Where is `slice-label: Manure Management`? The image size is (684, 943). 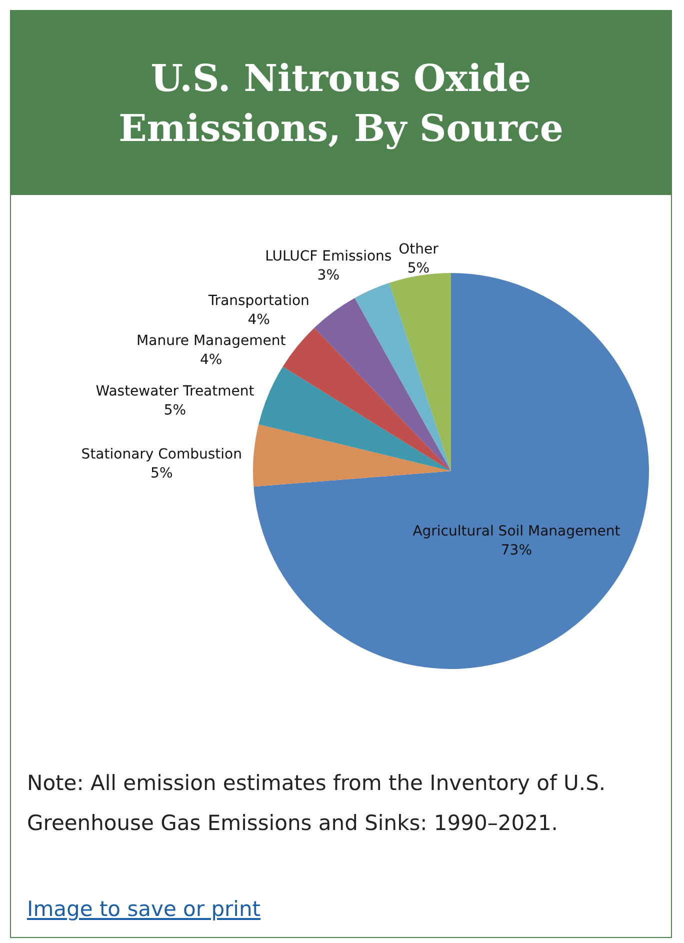 slice-label: Manure Management is located at coordinates (211, 341).